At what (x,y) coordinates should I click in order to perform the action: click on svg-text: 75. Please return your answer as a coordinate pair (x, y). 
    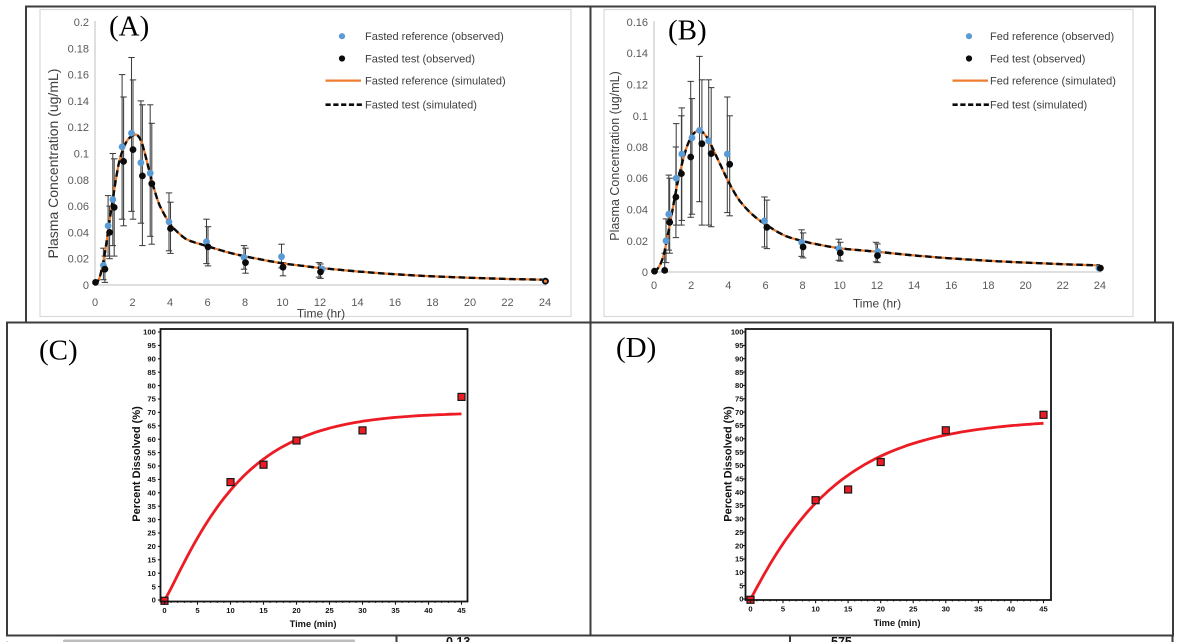
    Looking at the image, I should click on (151, 399).